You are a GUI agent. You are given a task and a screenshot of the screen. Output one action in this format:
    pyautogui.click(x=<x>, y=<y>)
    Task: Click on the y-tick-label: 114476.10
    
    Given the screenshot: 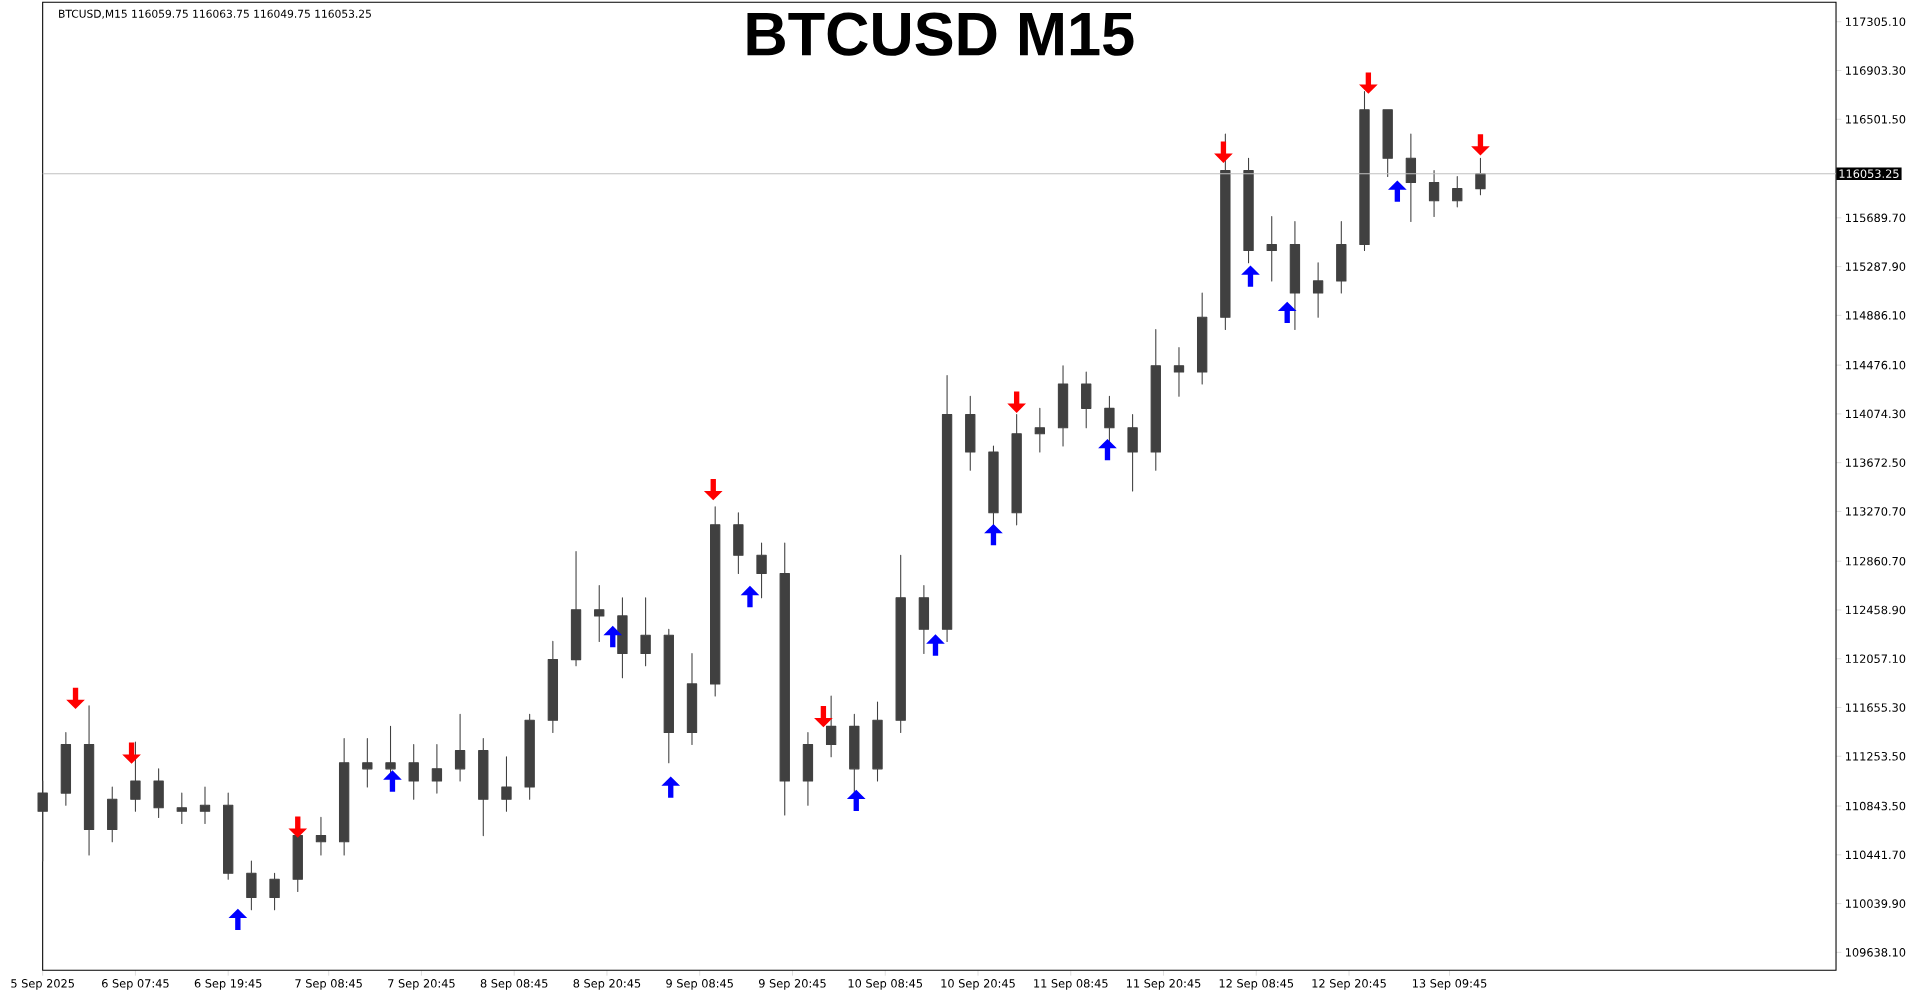 What is the action you would take?
    pyautogui.click(x=1875, y=365)
    